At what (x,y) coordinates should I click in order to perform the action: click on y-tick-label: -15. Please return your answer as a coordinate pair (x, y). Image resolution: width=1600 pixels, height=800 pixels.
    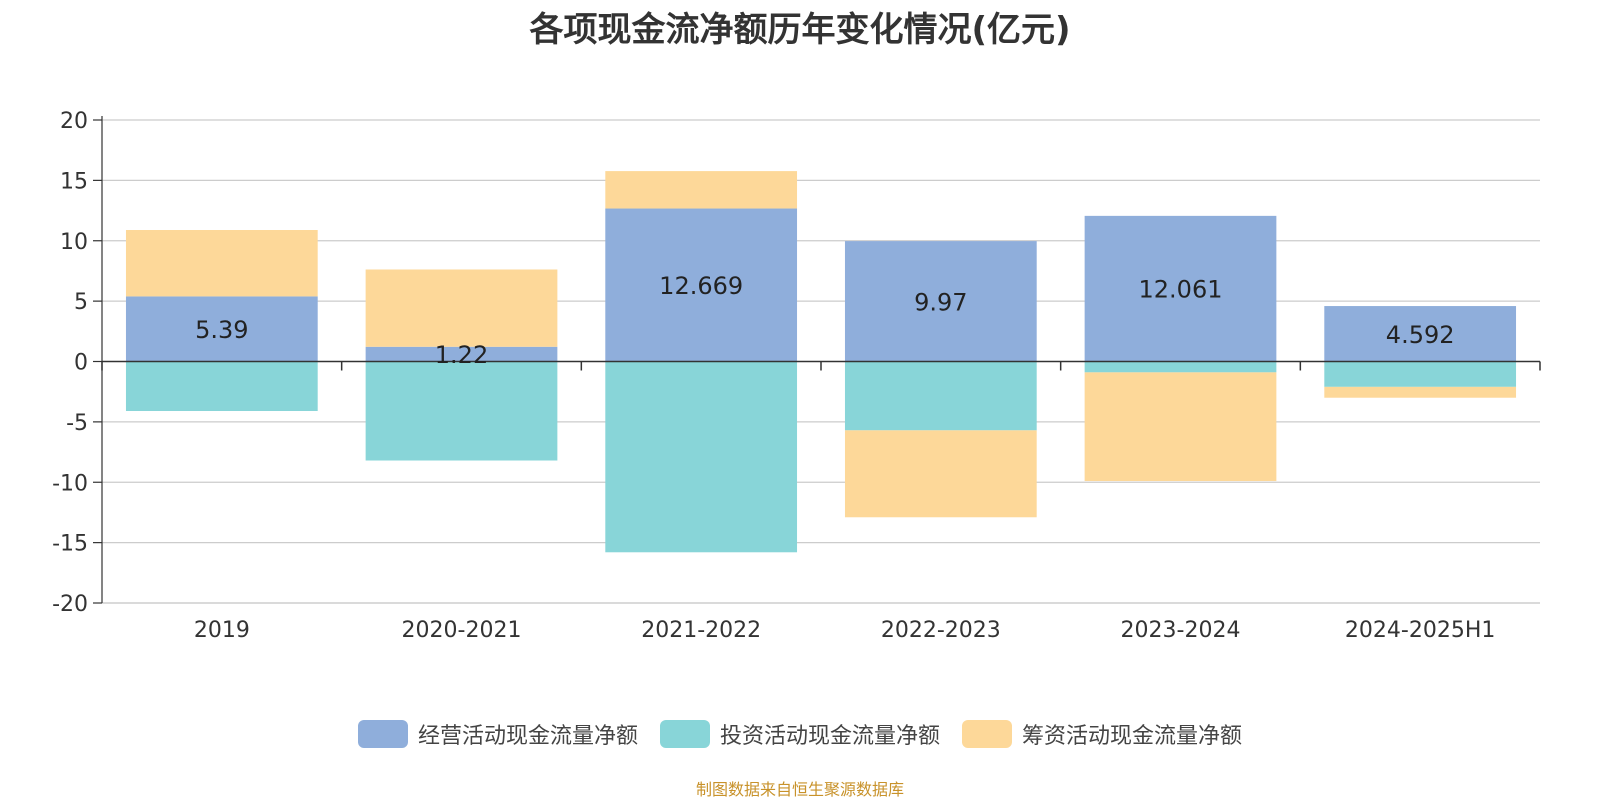
    Looking at the image, I should click on (70, 544).